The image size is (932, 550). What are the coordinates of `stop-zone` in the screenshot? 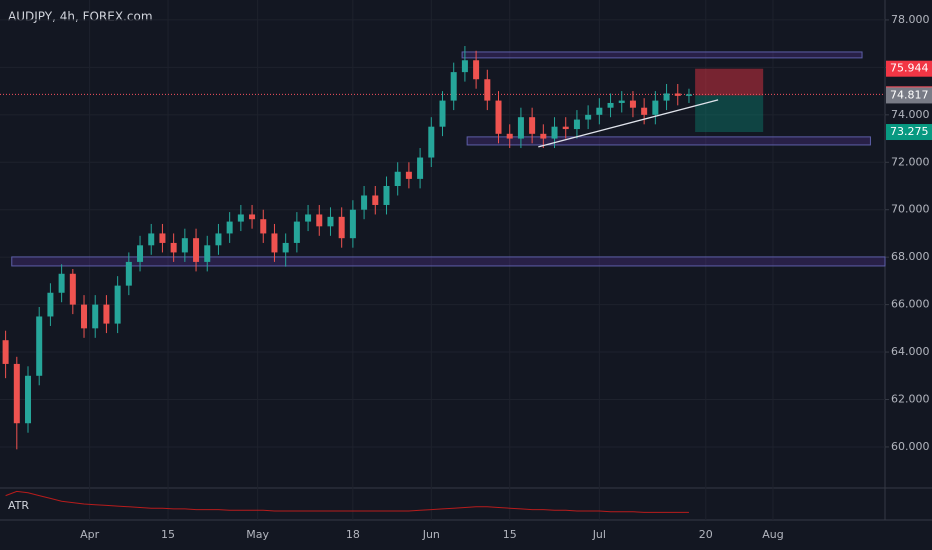 It's located at (729, 82).